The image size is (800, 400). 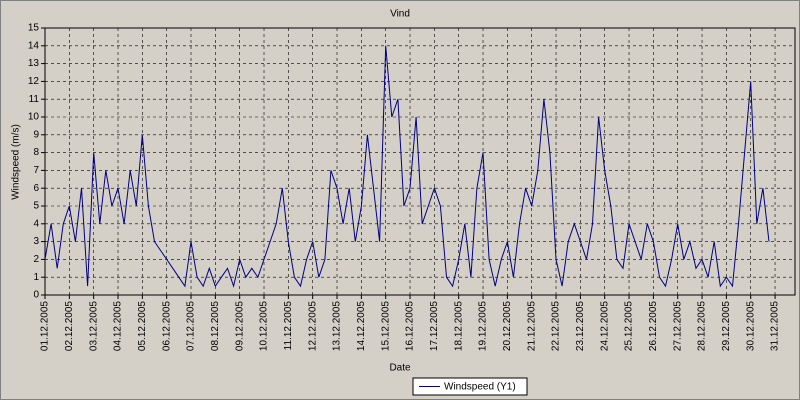 What do you see at coordinates (653, 326) in the screenshot?
I see `x-tick-label: 26.12.2005` at bounding box center [653, 326].